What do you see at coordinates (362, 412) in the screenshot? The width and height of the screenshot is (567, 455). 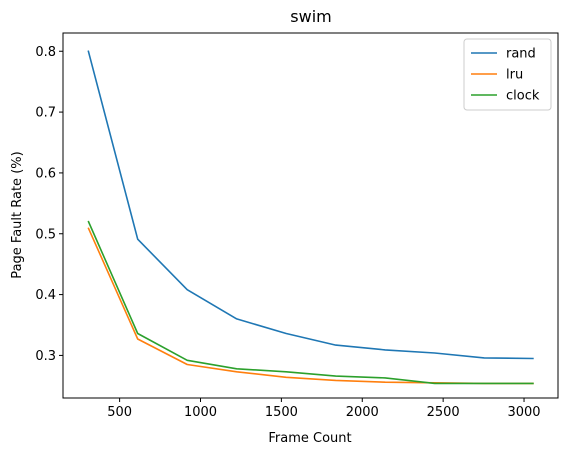 I see `x-tick-label: 2000` at bounding box center [362, 412].